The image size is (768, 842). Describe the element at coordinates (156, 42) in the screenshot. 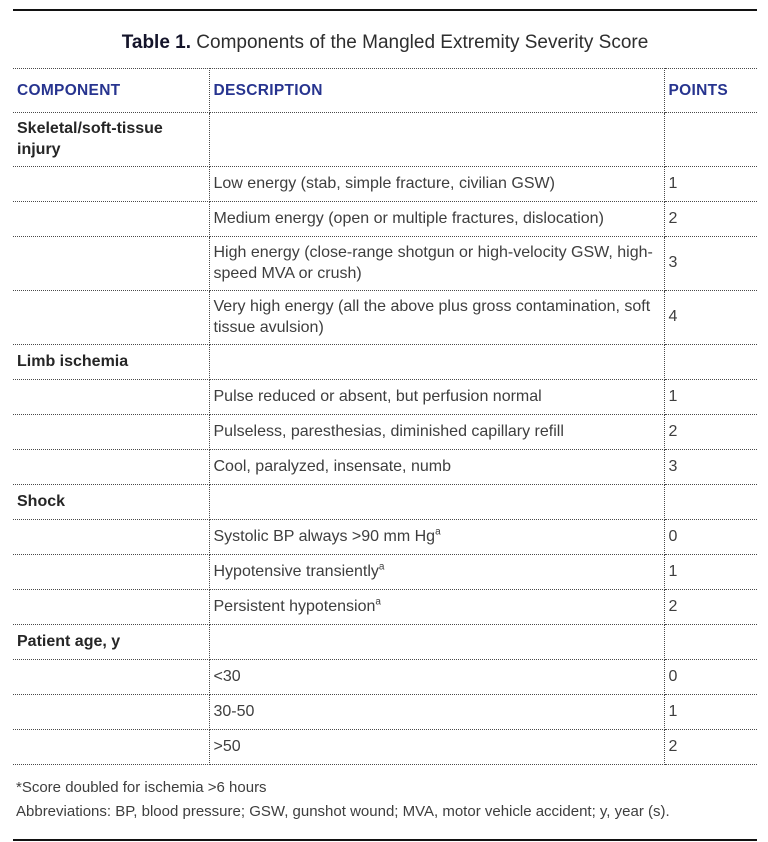

I see `table-title-label: Table 1.` at that location.